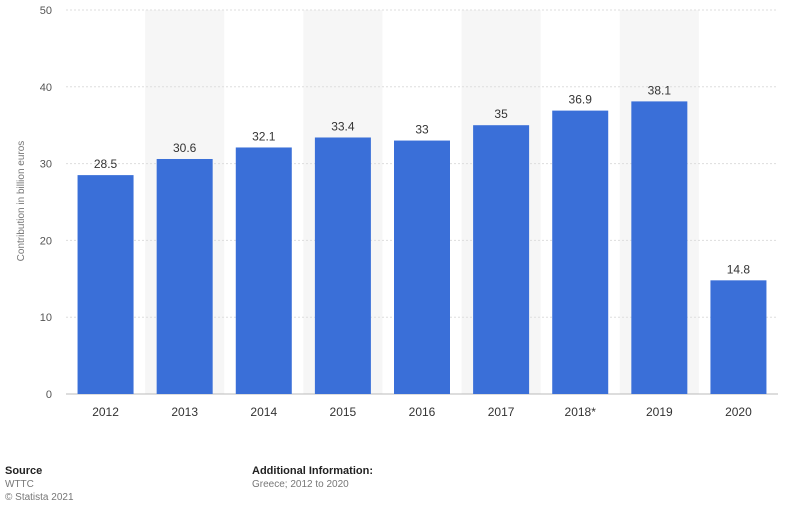 This screenshot has height=505, width=800. I want to click on x-axis-ticks: 2012 2013 2014 2015 2016 2017 2018* 2019 2020, so click(422, 412).